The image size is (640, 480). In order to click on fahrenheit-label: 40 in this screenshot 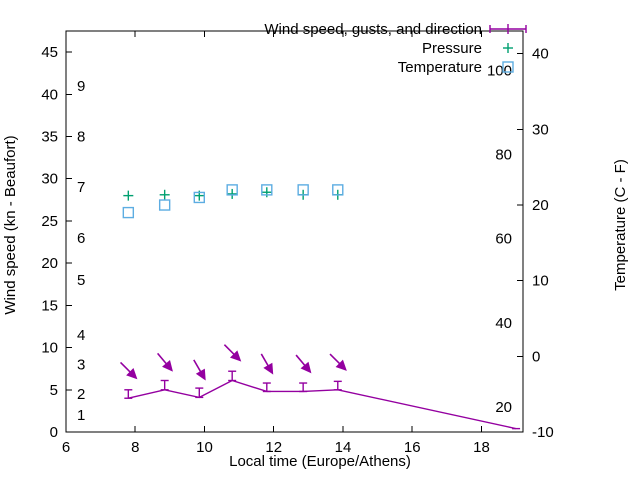, I will do `click(503, 323)`.